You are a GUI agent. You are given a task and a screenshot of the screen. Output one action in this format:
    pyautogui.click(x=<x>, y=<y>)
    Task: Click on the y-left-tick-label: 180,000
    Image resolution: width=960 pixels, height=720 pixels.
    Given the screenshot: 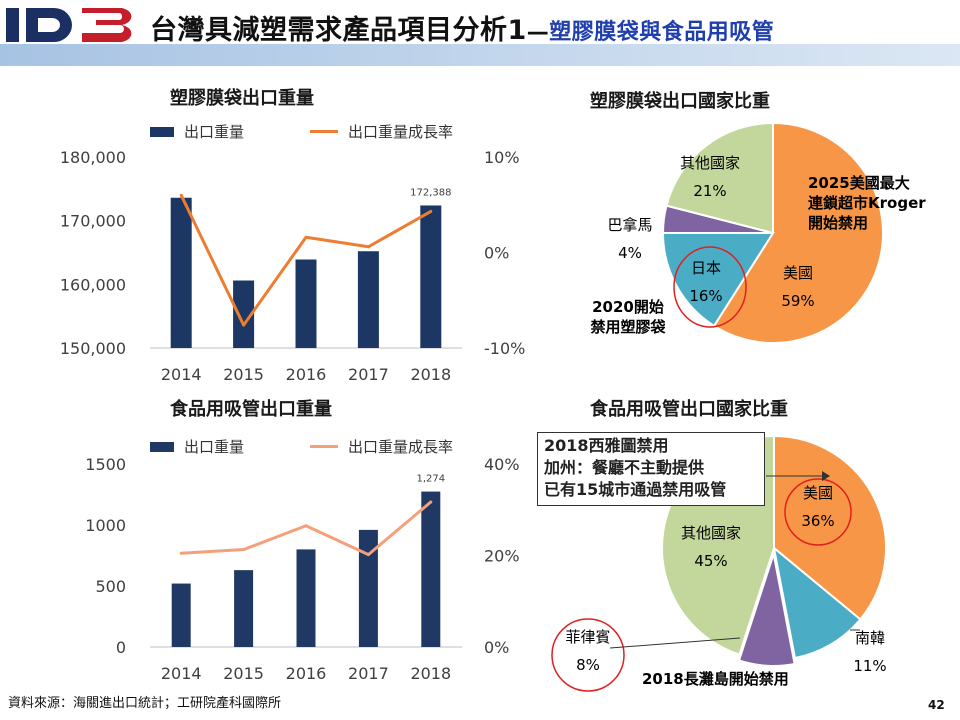 What is the action you would take?
    pyautogui.click(x=93, y=157)
    